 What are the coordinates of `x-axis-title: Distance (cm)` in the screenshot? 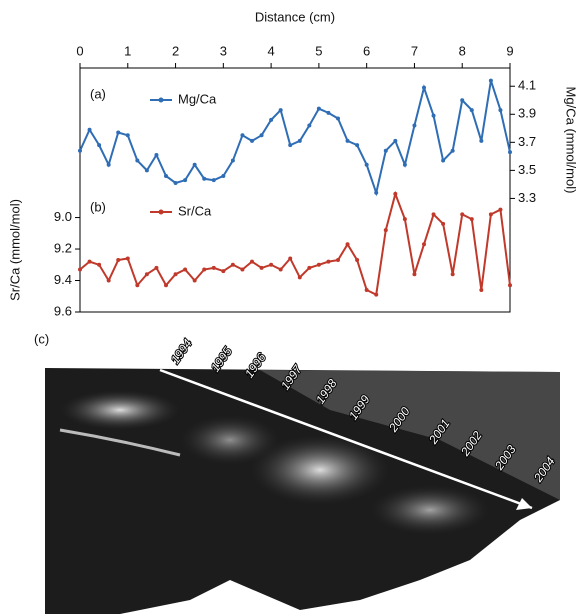 It's located at (295, 16).